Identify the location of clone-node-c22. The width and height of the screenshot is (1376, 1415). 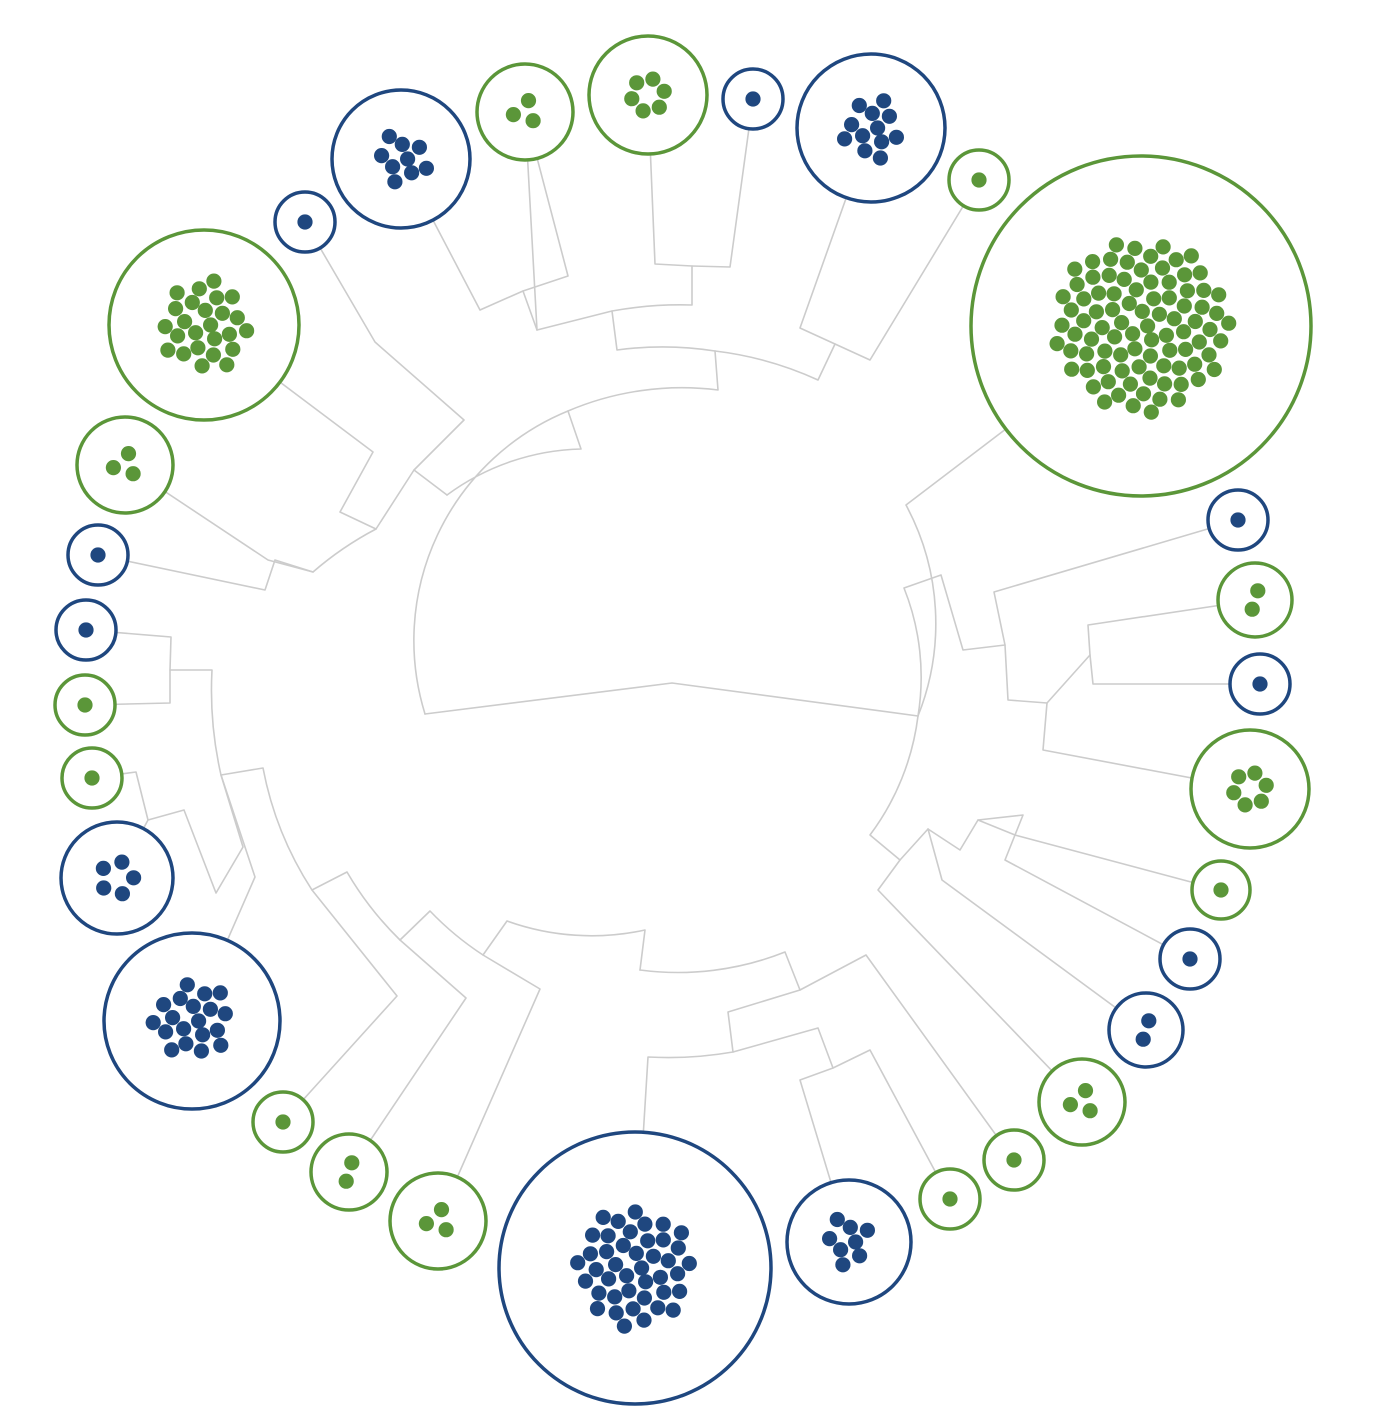
(86, 630).